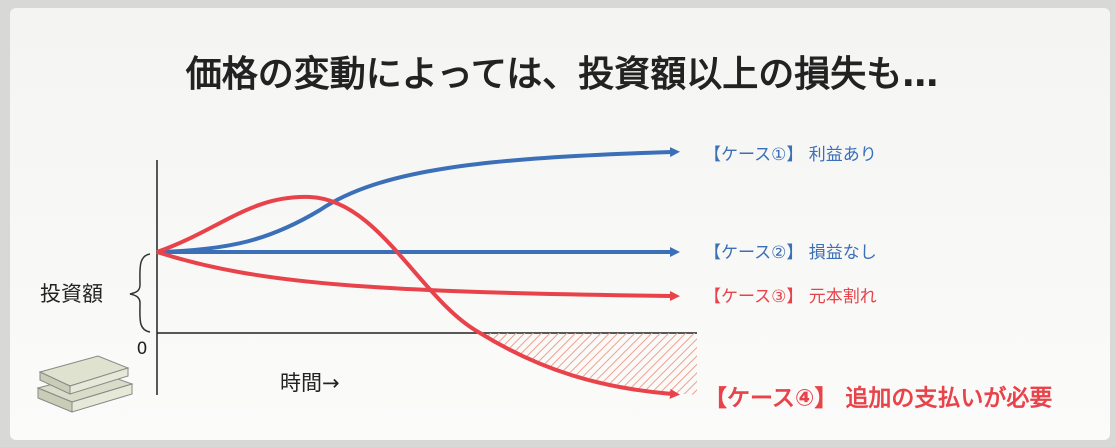 The image size is (1116, 447). Describe the element at coordinates (418, 275) in the screenshot. I see `case3-line` at that location.